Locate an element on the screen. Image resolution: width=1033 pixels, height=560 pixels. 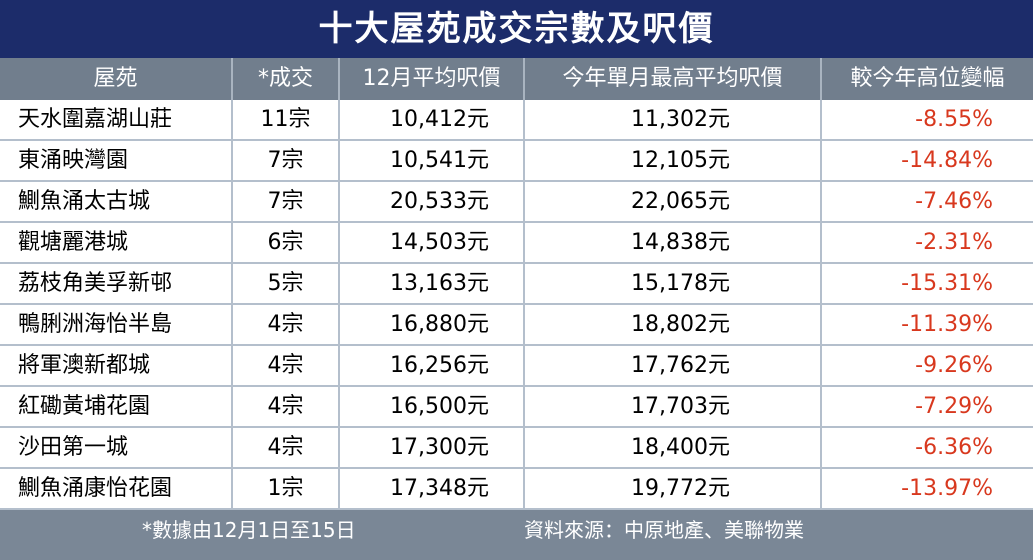
title: 十大屋苑成交宗數及呎價 is located at coordinates (516, 29).